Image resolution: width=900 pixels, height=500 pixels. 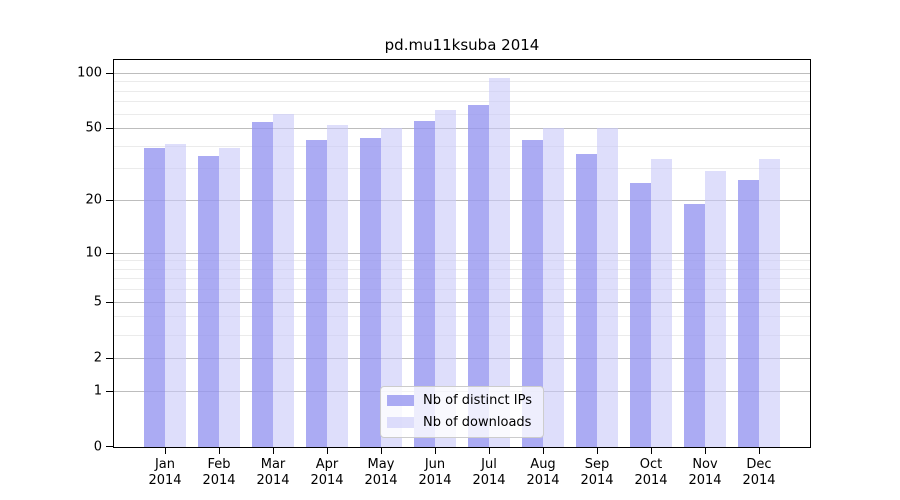 What do you see at coordinates (477, 422) in the screenshot?
I see `legend-label-downloads: Nb of downloads` at bounding box center [477, 422].